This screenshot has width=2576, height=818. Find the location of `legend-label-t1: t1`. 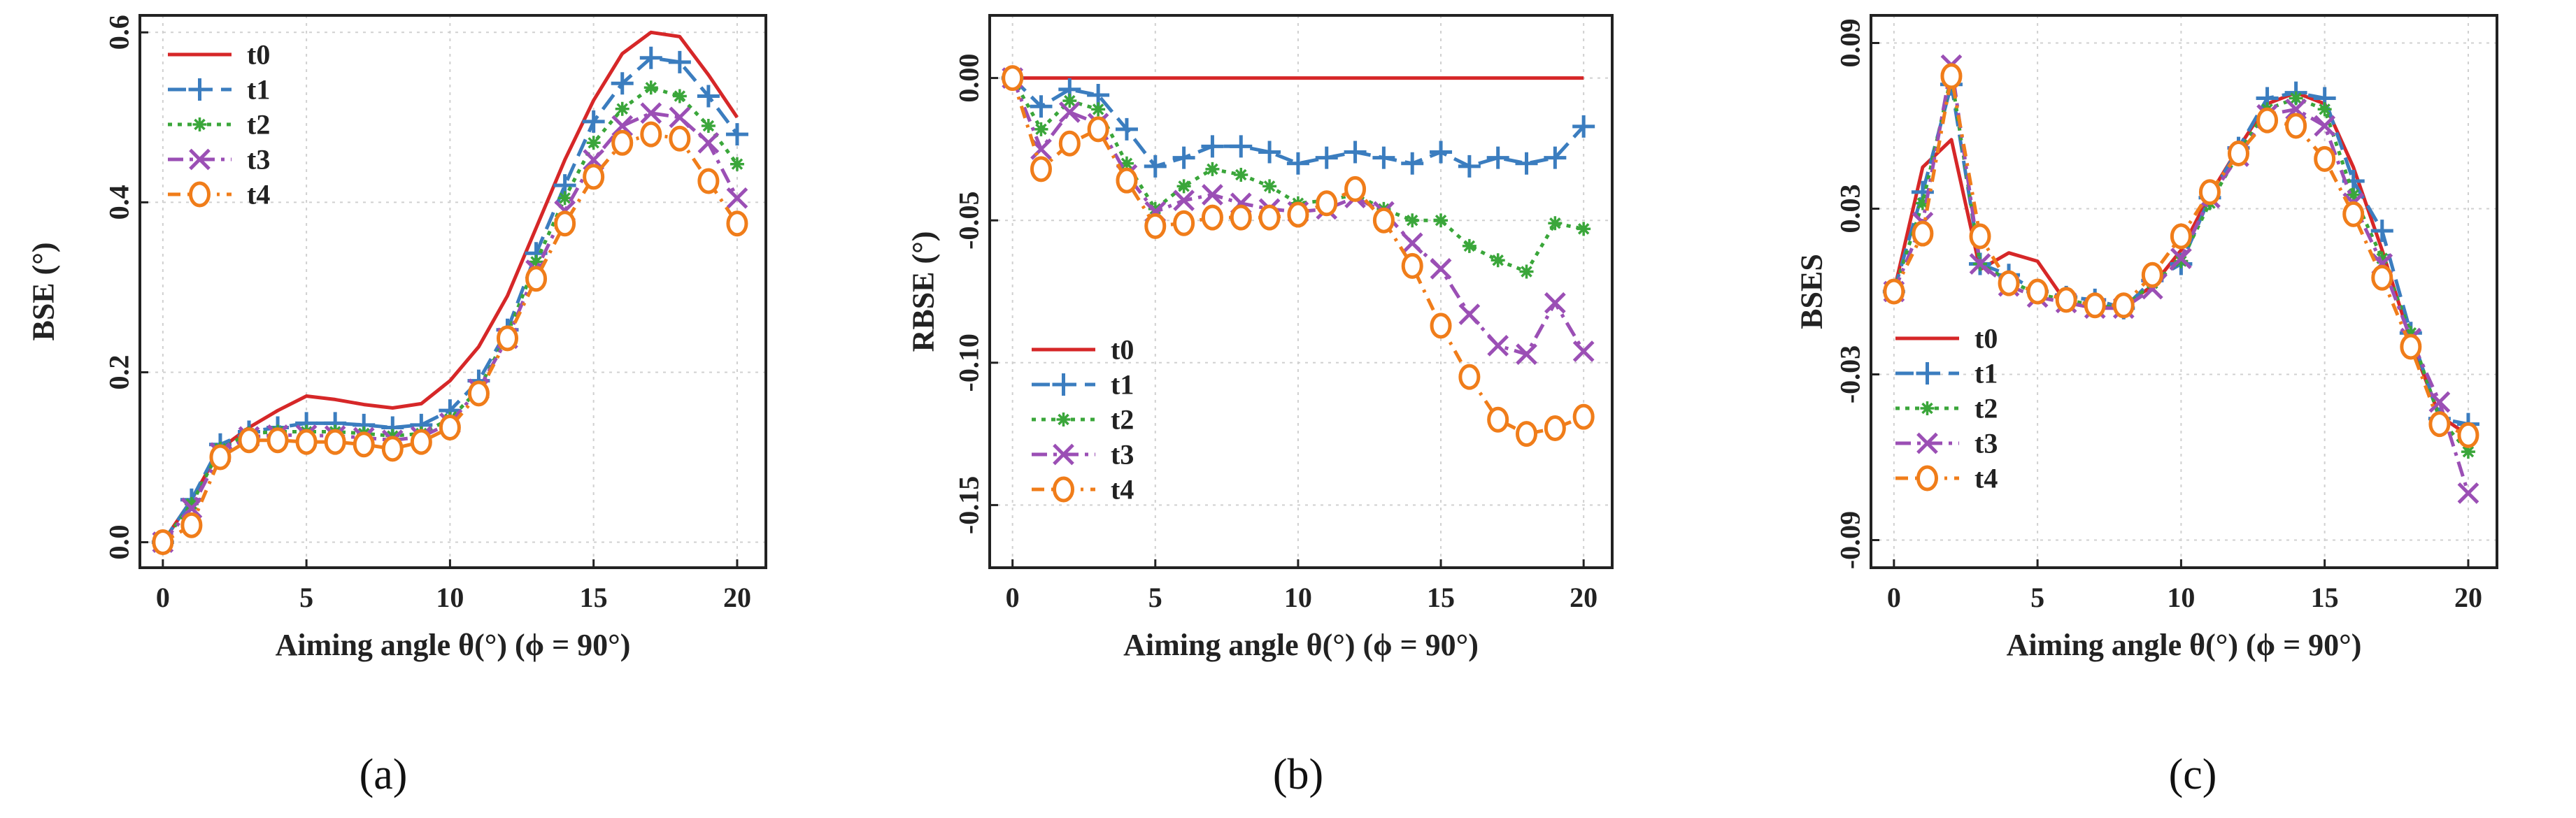

legend-label-t1: t1 is located at coordinates (1122, 385).